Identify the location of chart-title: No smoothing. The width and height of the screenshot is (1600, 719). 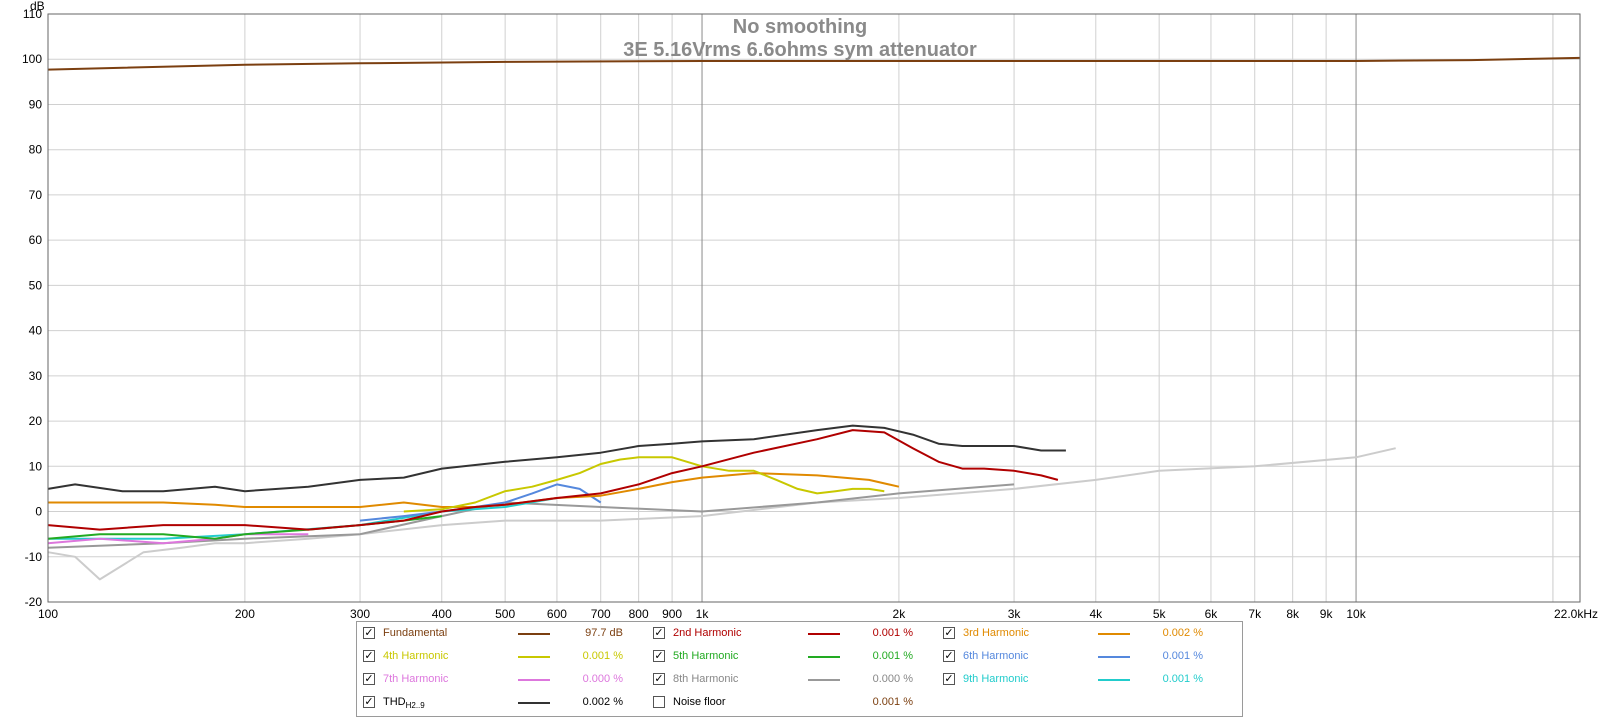
(800, 27).